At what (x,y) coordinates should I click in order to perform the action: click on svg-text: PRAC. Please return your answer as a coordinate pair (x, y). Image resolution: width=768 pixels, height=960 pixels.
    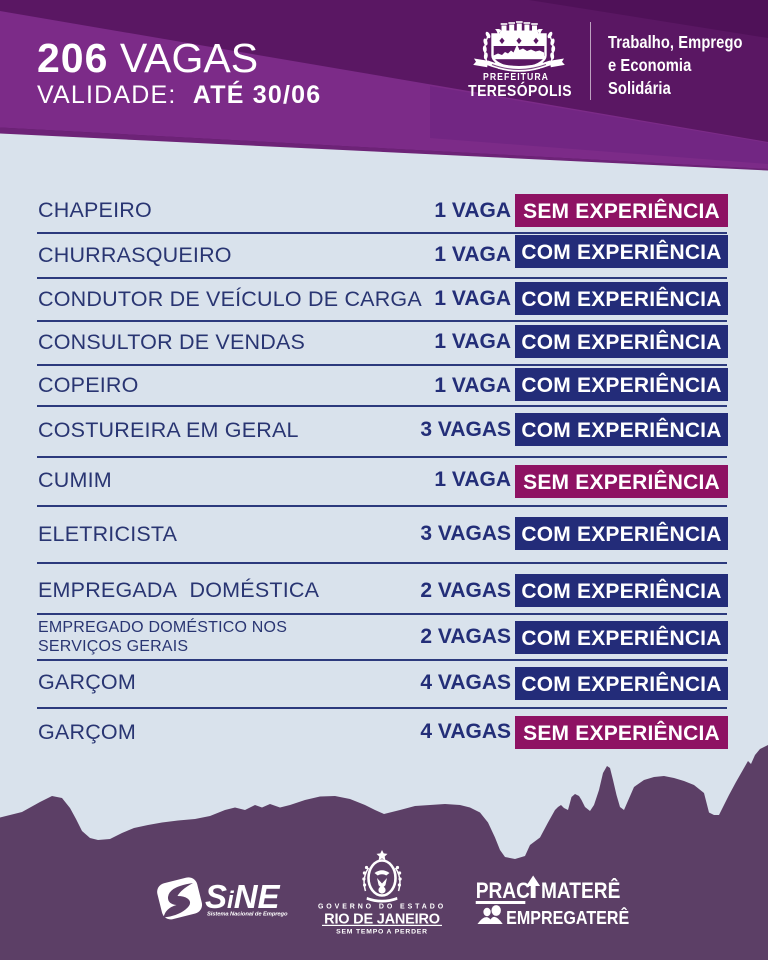
    Looking at the image, I should click on (503, 891).